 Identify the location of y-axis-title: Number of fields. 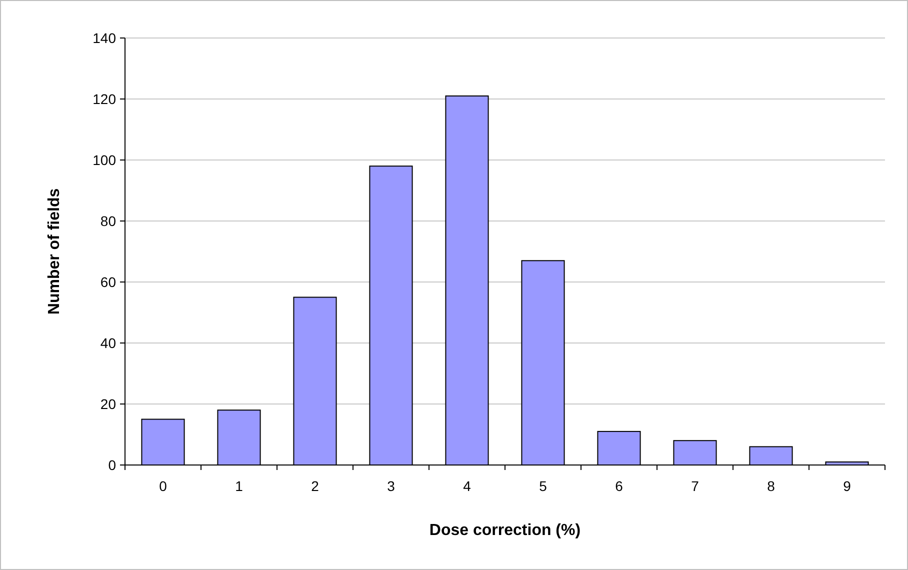
(54, 251).